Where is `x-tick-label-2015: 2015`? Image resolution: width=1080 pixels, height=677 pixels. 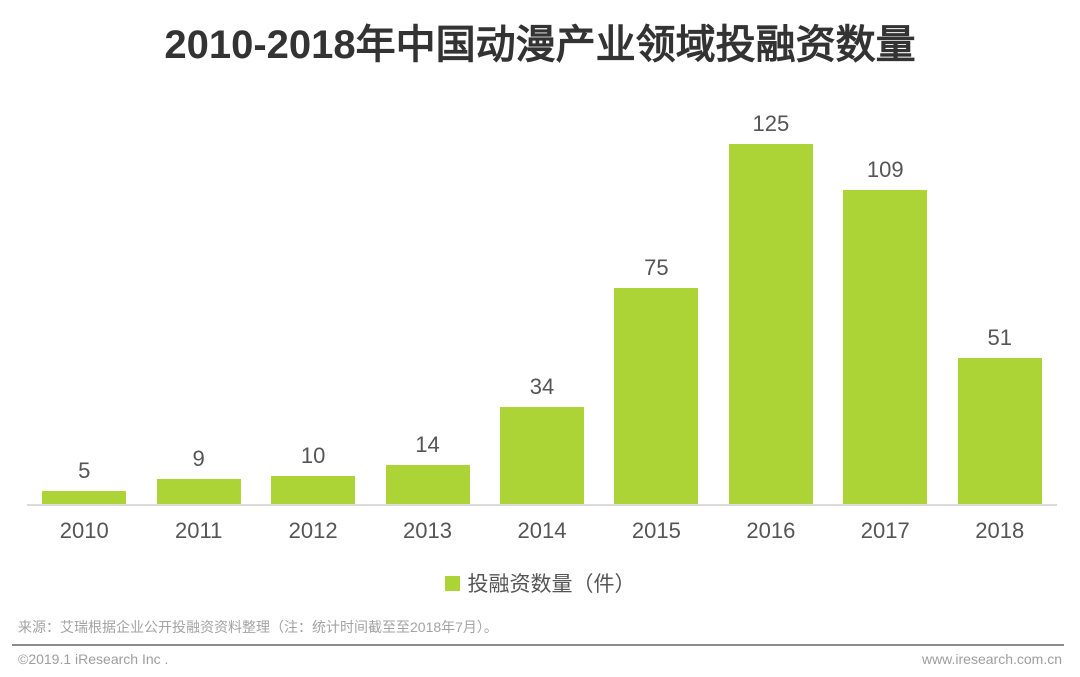
x-tick-label-2015: 2015 is located at coordinates (656, 530).